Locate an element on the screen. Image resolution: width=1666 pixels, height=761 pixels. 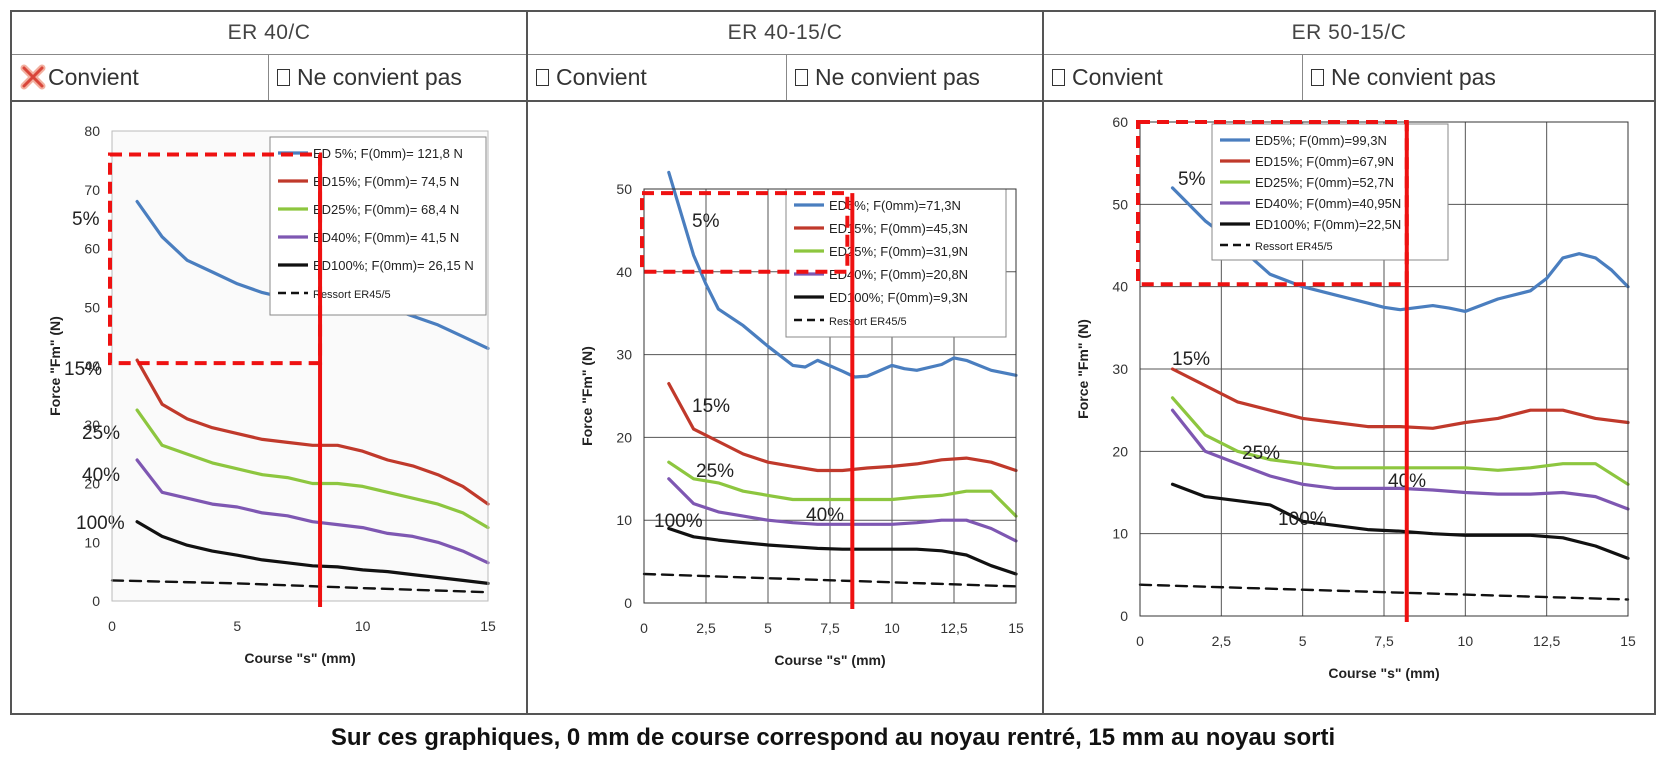
panel-title: ER 40-15/C is located at coordinates (785, 33).